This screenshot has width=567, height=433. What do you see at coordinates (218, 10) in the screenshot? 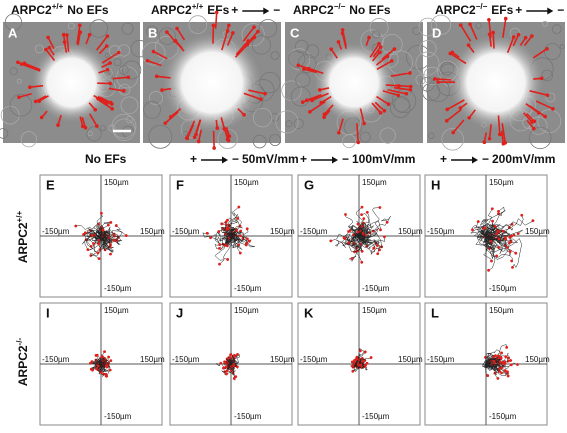
I see `condition: EFs` at bounding box center [218, 10].